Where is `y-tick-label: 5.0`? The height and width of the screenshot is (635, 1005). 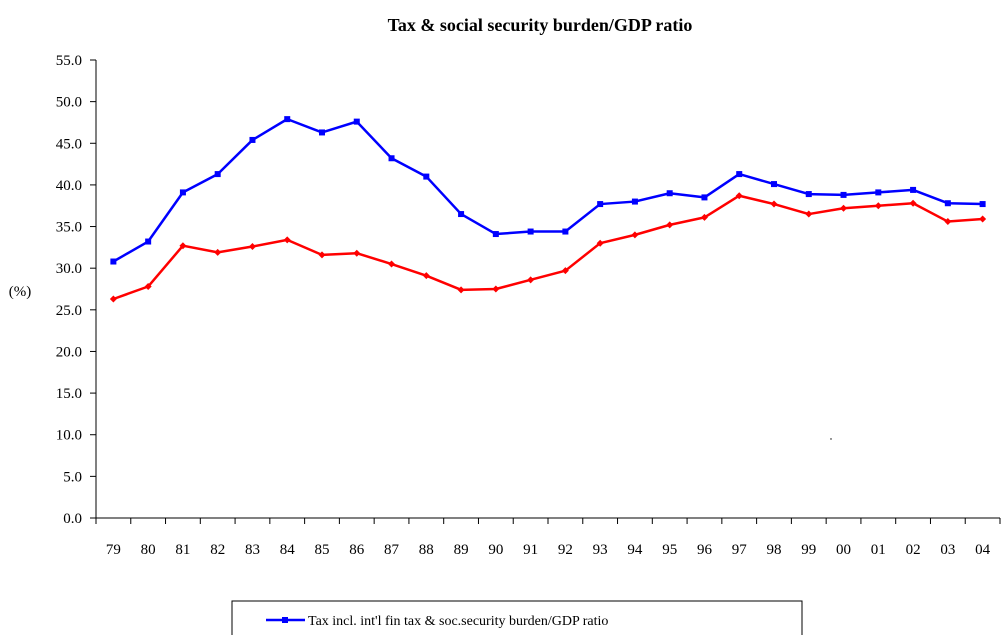 y-tick-label: 5.0 is located at coordinates (72, 477).